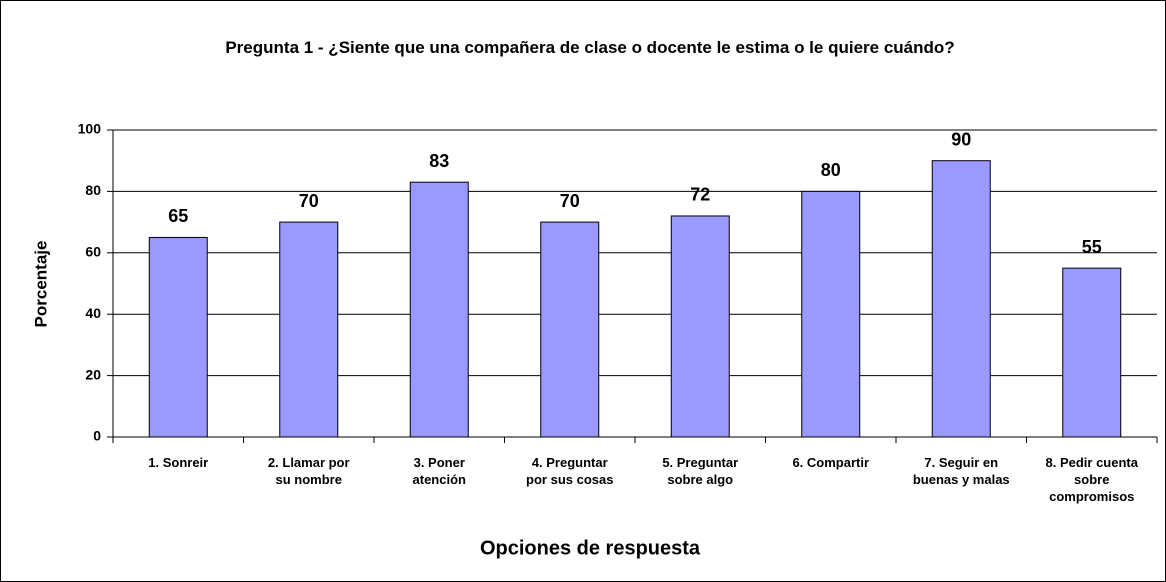  I want to click on x-tick-label: 5. Preguntar sobre algo, so click(700, 471).